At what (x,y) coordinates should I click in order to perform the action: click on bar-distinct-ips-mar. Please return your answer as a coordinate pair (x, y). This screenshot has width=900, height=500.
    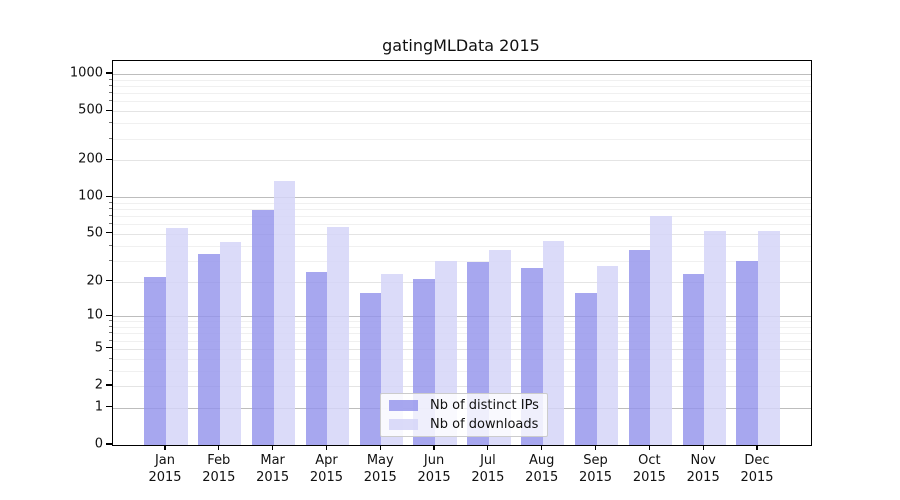
    Looking at the image, I should click on (263, 327).